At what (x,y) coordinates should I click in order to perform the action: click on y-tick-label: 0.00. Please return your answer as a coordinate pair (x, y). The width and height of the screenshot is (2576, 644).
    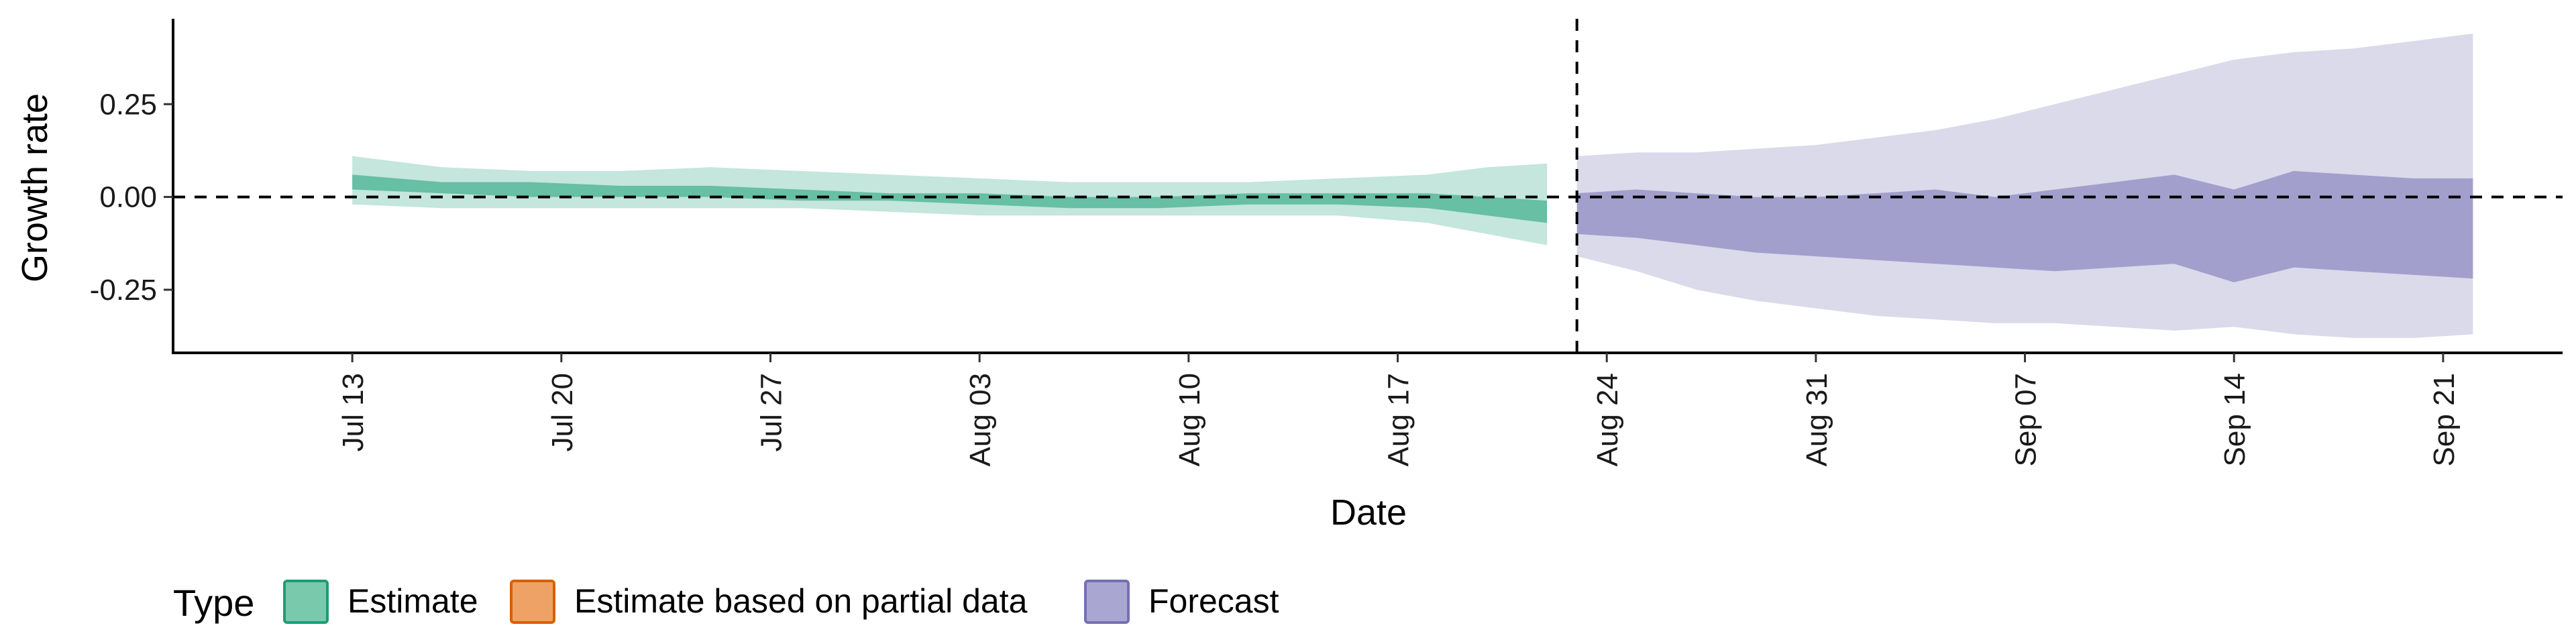
    Looking at the image, I should click on (128, 197).